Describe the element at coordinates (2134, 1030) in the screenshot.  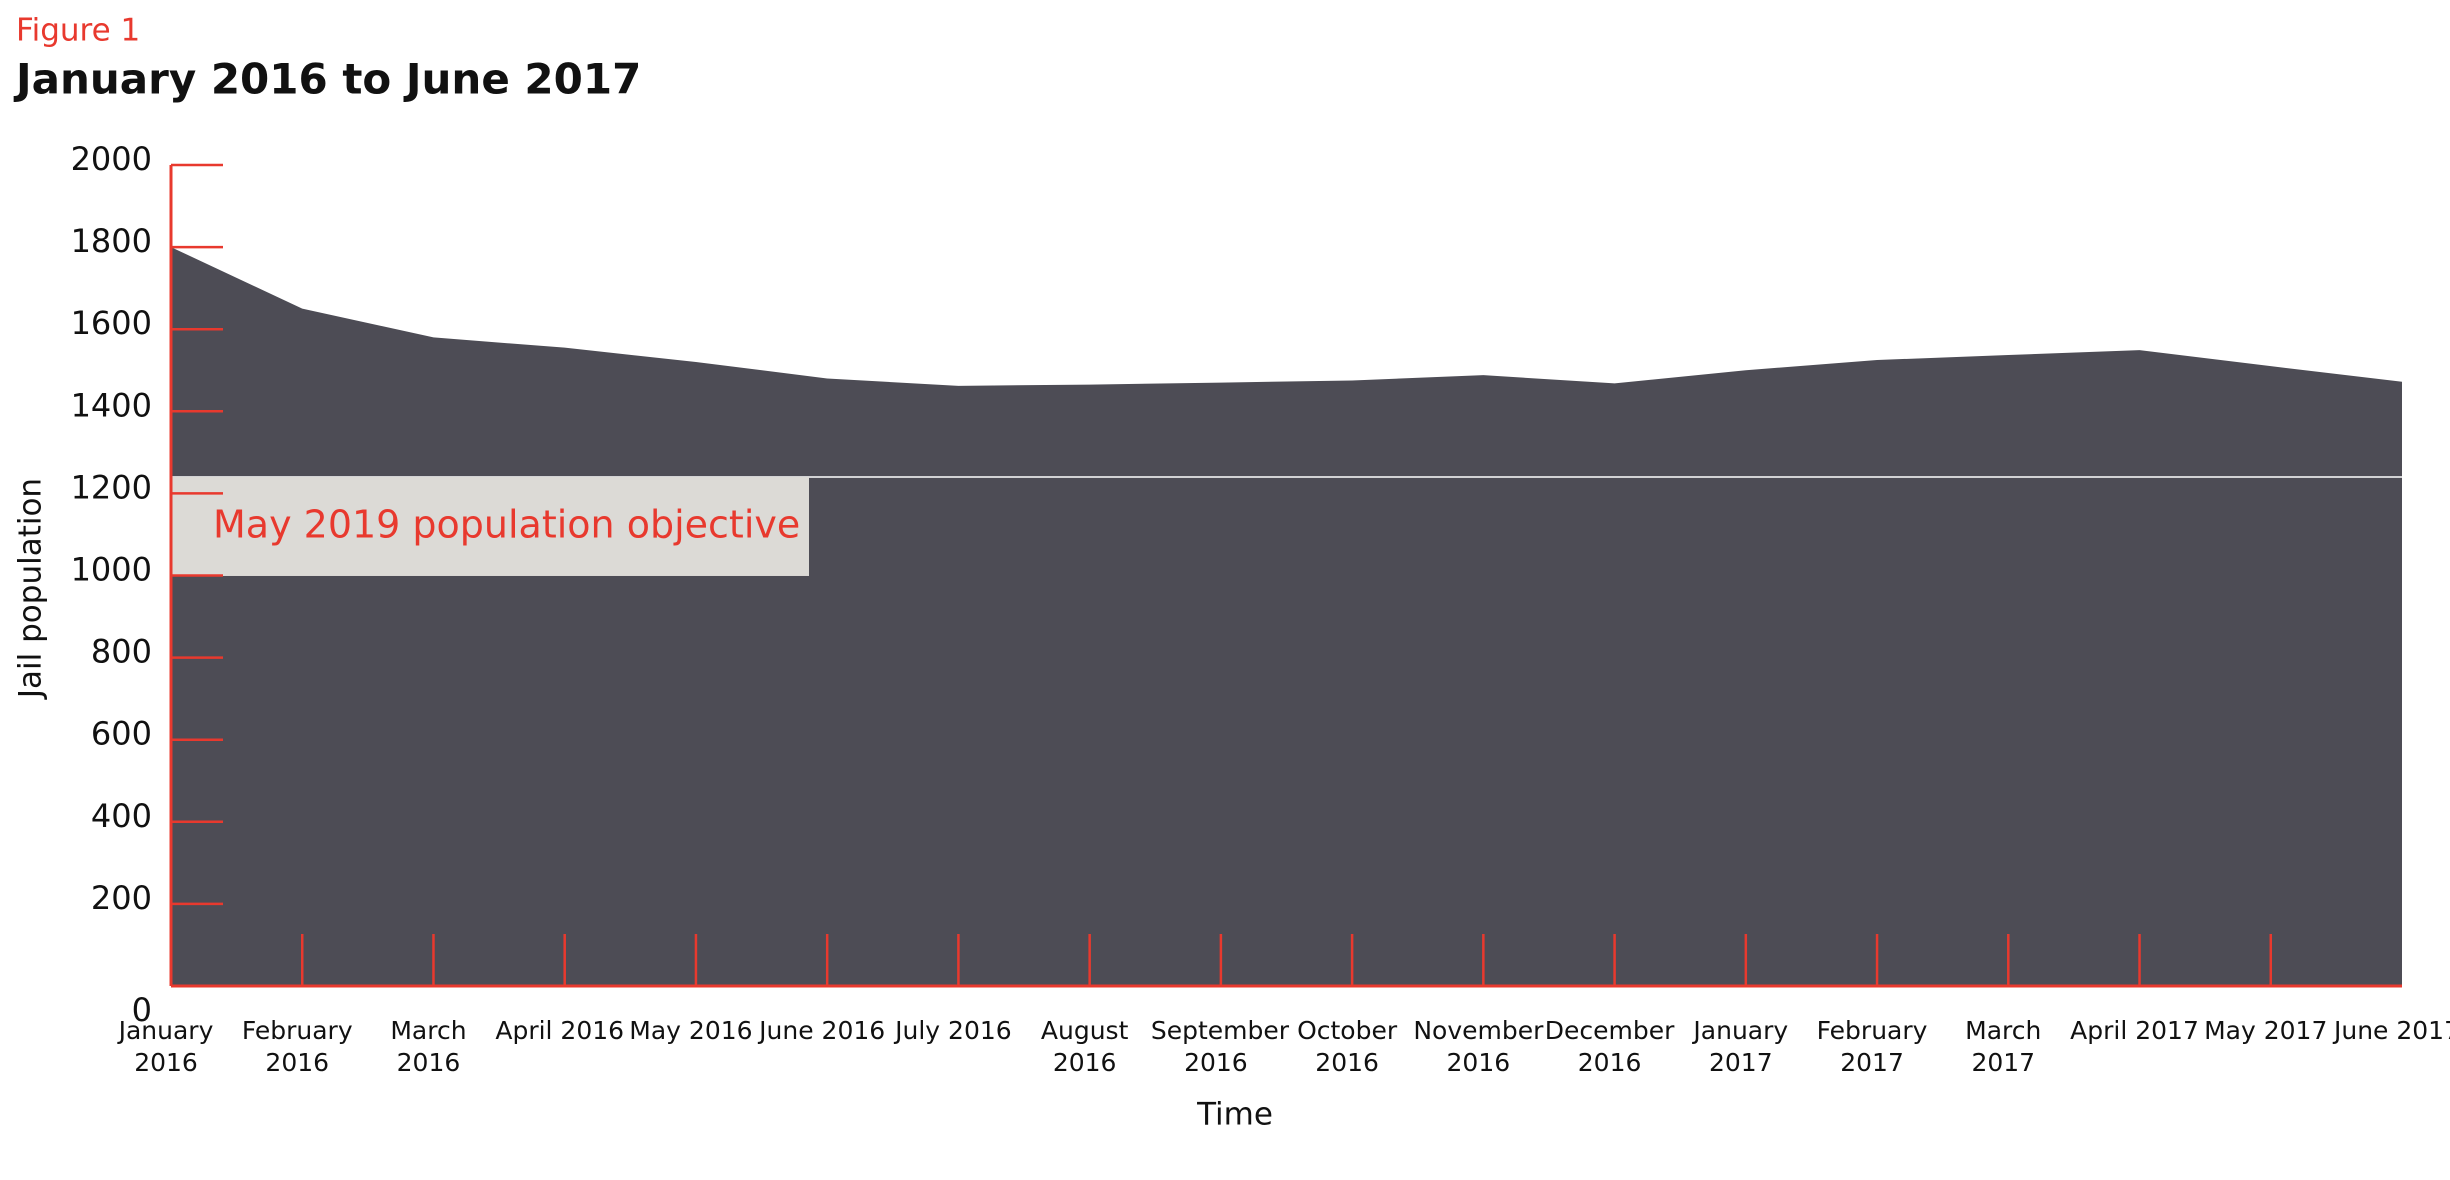
I see `x-tick-label: April 2017` at that location.